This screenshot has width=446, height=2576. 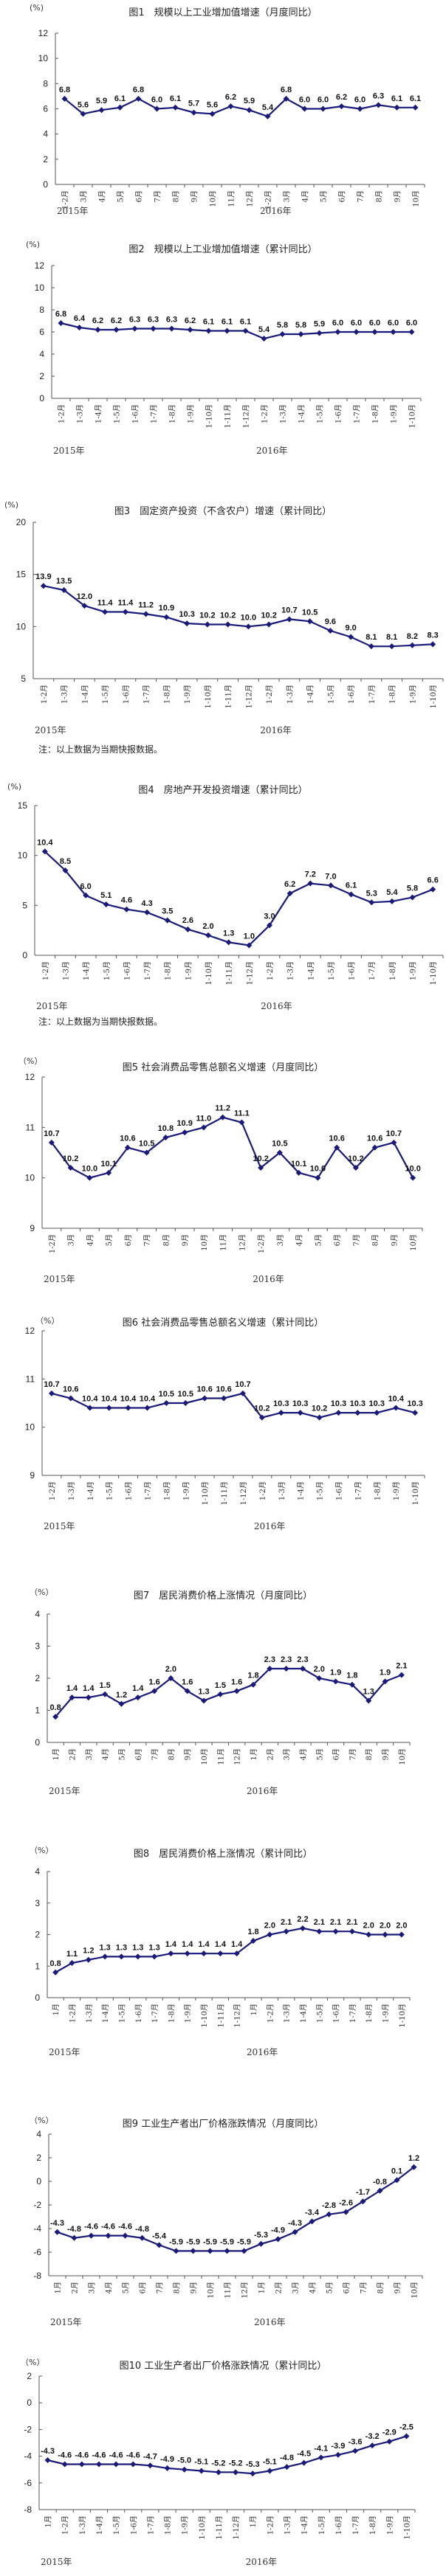 I want to click on data-label: 7.0, so click(x=330, y=877).